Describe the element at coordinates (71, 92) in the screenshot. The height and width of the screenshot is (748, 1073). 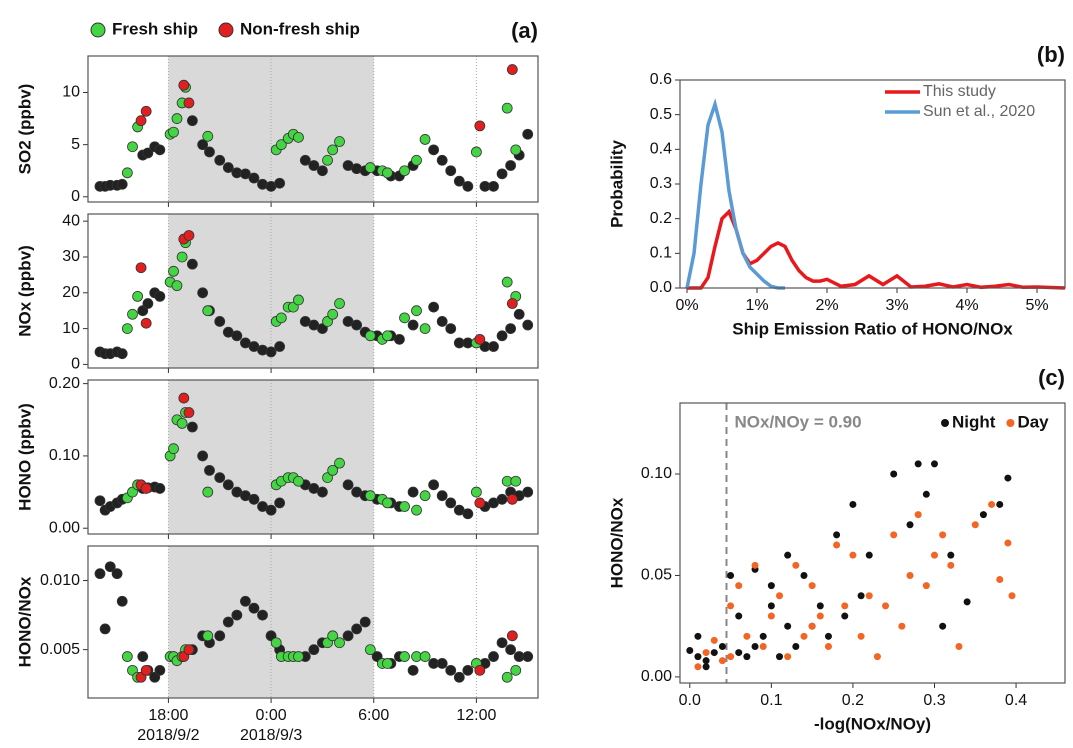
I see `y-tick-label: 10` at that location.